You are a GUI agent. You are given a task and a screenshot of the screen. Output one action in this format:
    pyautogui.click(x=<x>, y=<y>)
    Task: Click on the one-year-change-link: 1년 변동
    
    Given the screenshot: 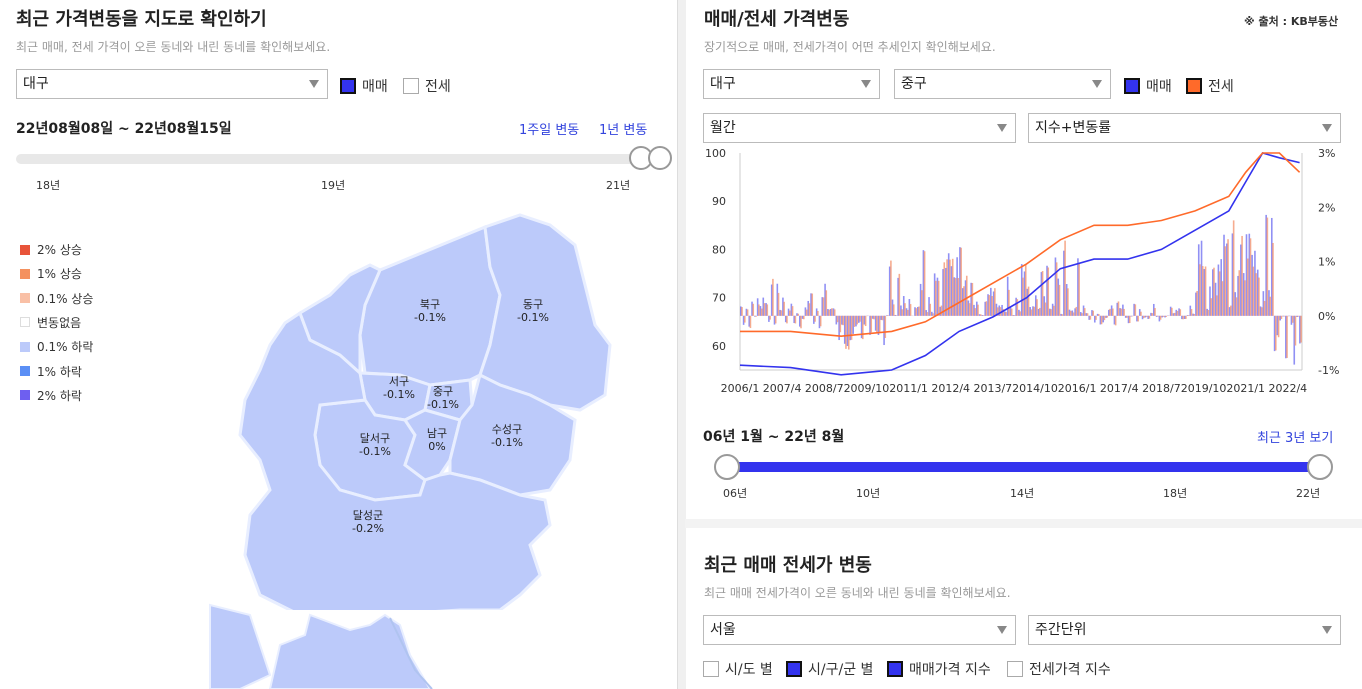 What is the action you would take?
    pyautogui.click(x=623, y=130)
    